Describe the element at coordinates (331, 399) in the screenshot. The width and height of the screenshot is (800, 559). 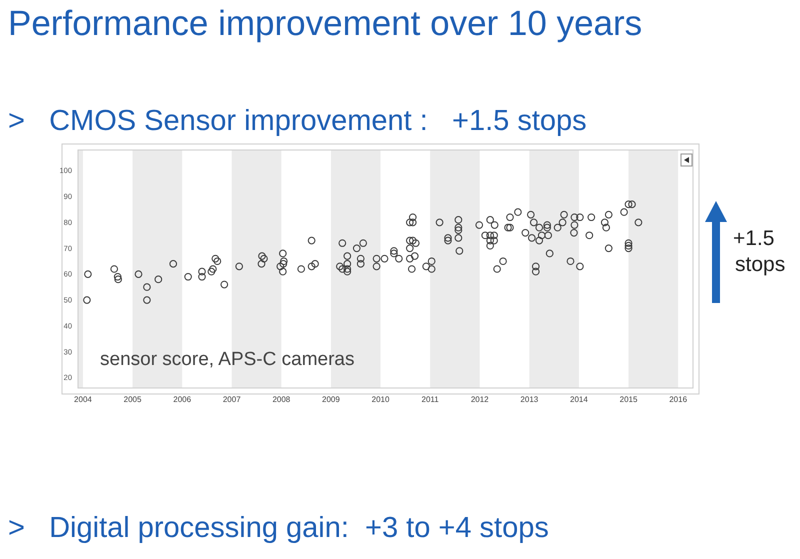
I see `x-tick-label: 2009` at that location.